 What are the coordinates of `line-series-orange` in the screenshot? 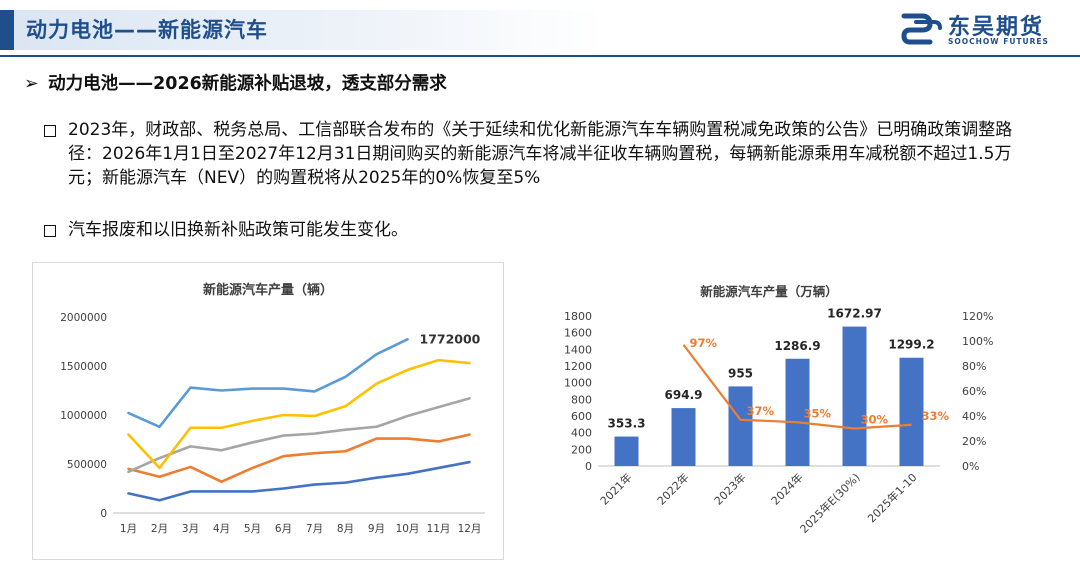 It's located at (299, 458).